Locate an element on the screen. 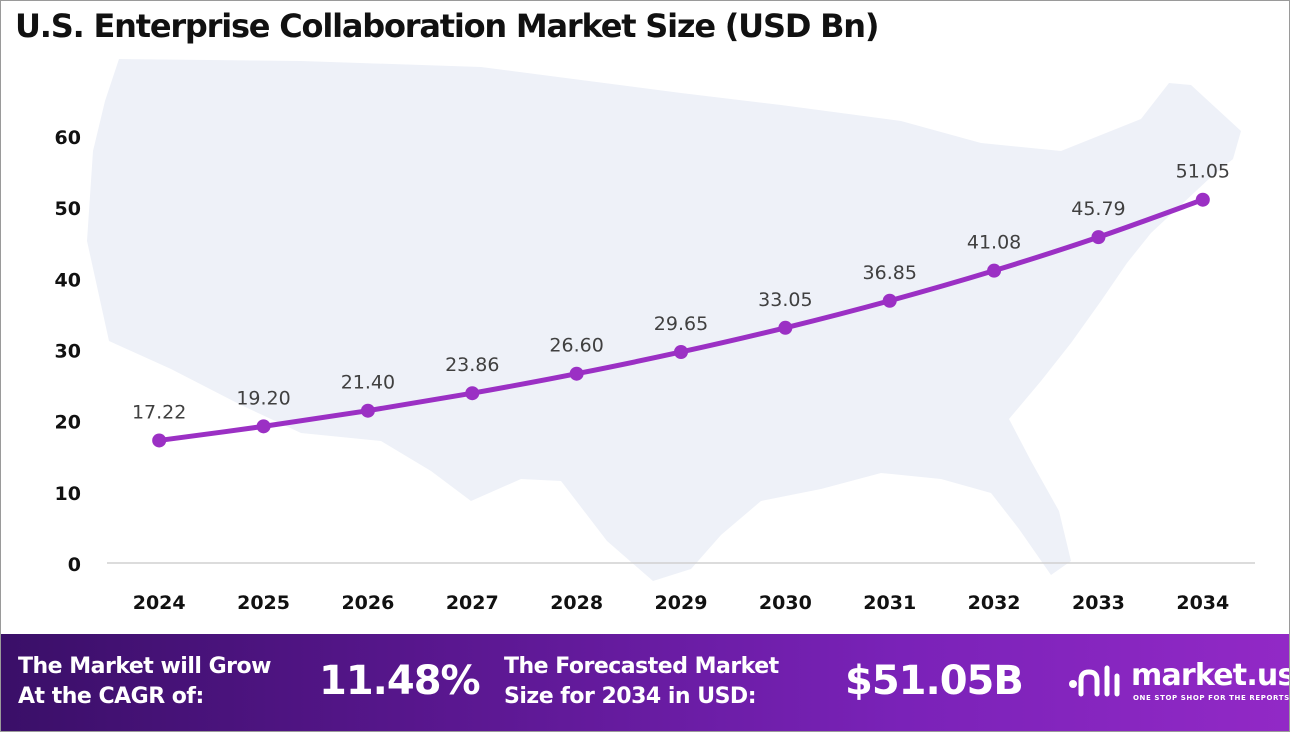  cagr-caption-line2: At the CAGR of: is located at coordinates (111, 696).